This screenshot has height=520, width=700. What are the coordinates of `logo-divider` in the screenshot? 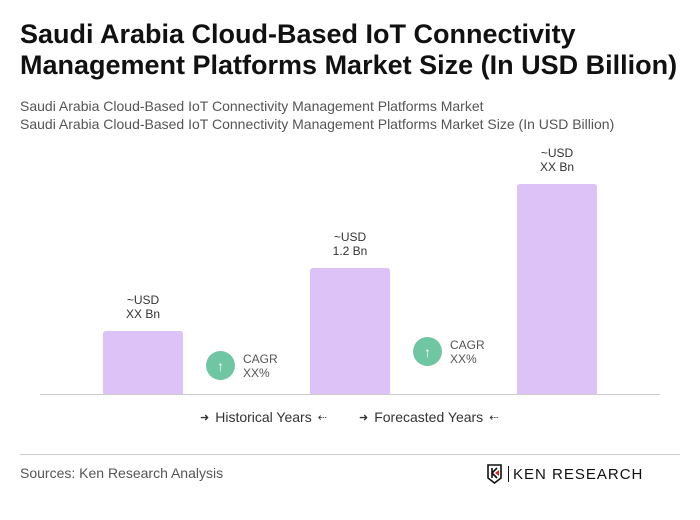 It's located at (508, 474).